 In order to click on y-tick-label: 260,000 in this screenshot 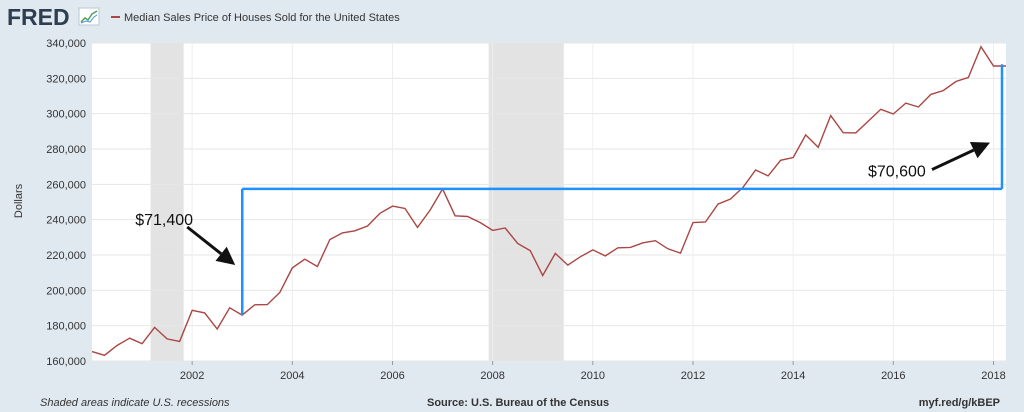, I will do `click(66, 185)`.